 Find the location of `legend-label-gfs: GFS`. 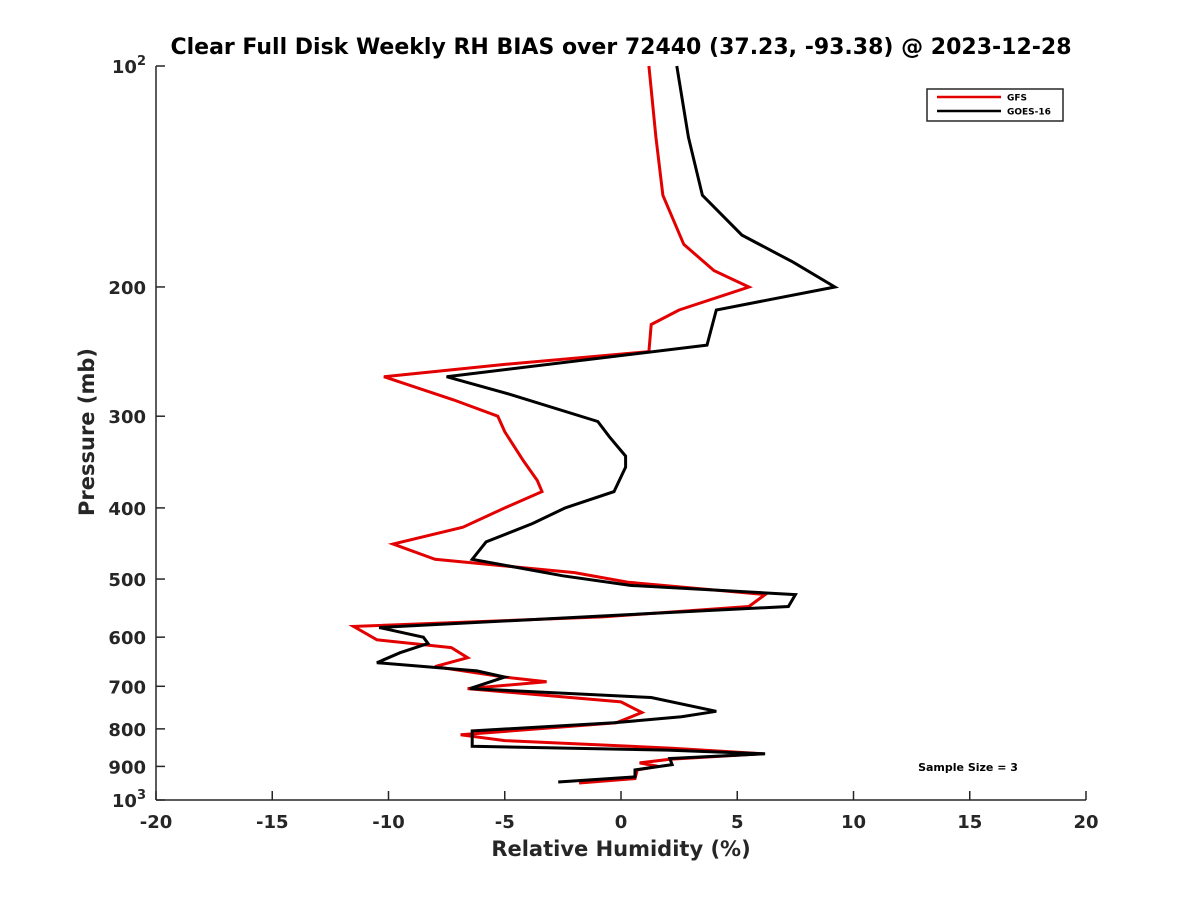

legend-label-gfs: GFS is located at coordinates (1017, 99).